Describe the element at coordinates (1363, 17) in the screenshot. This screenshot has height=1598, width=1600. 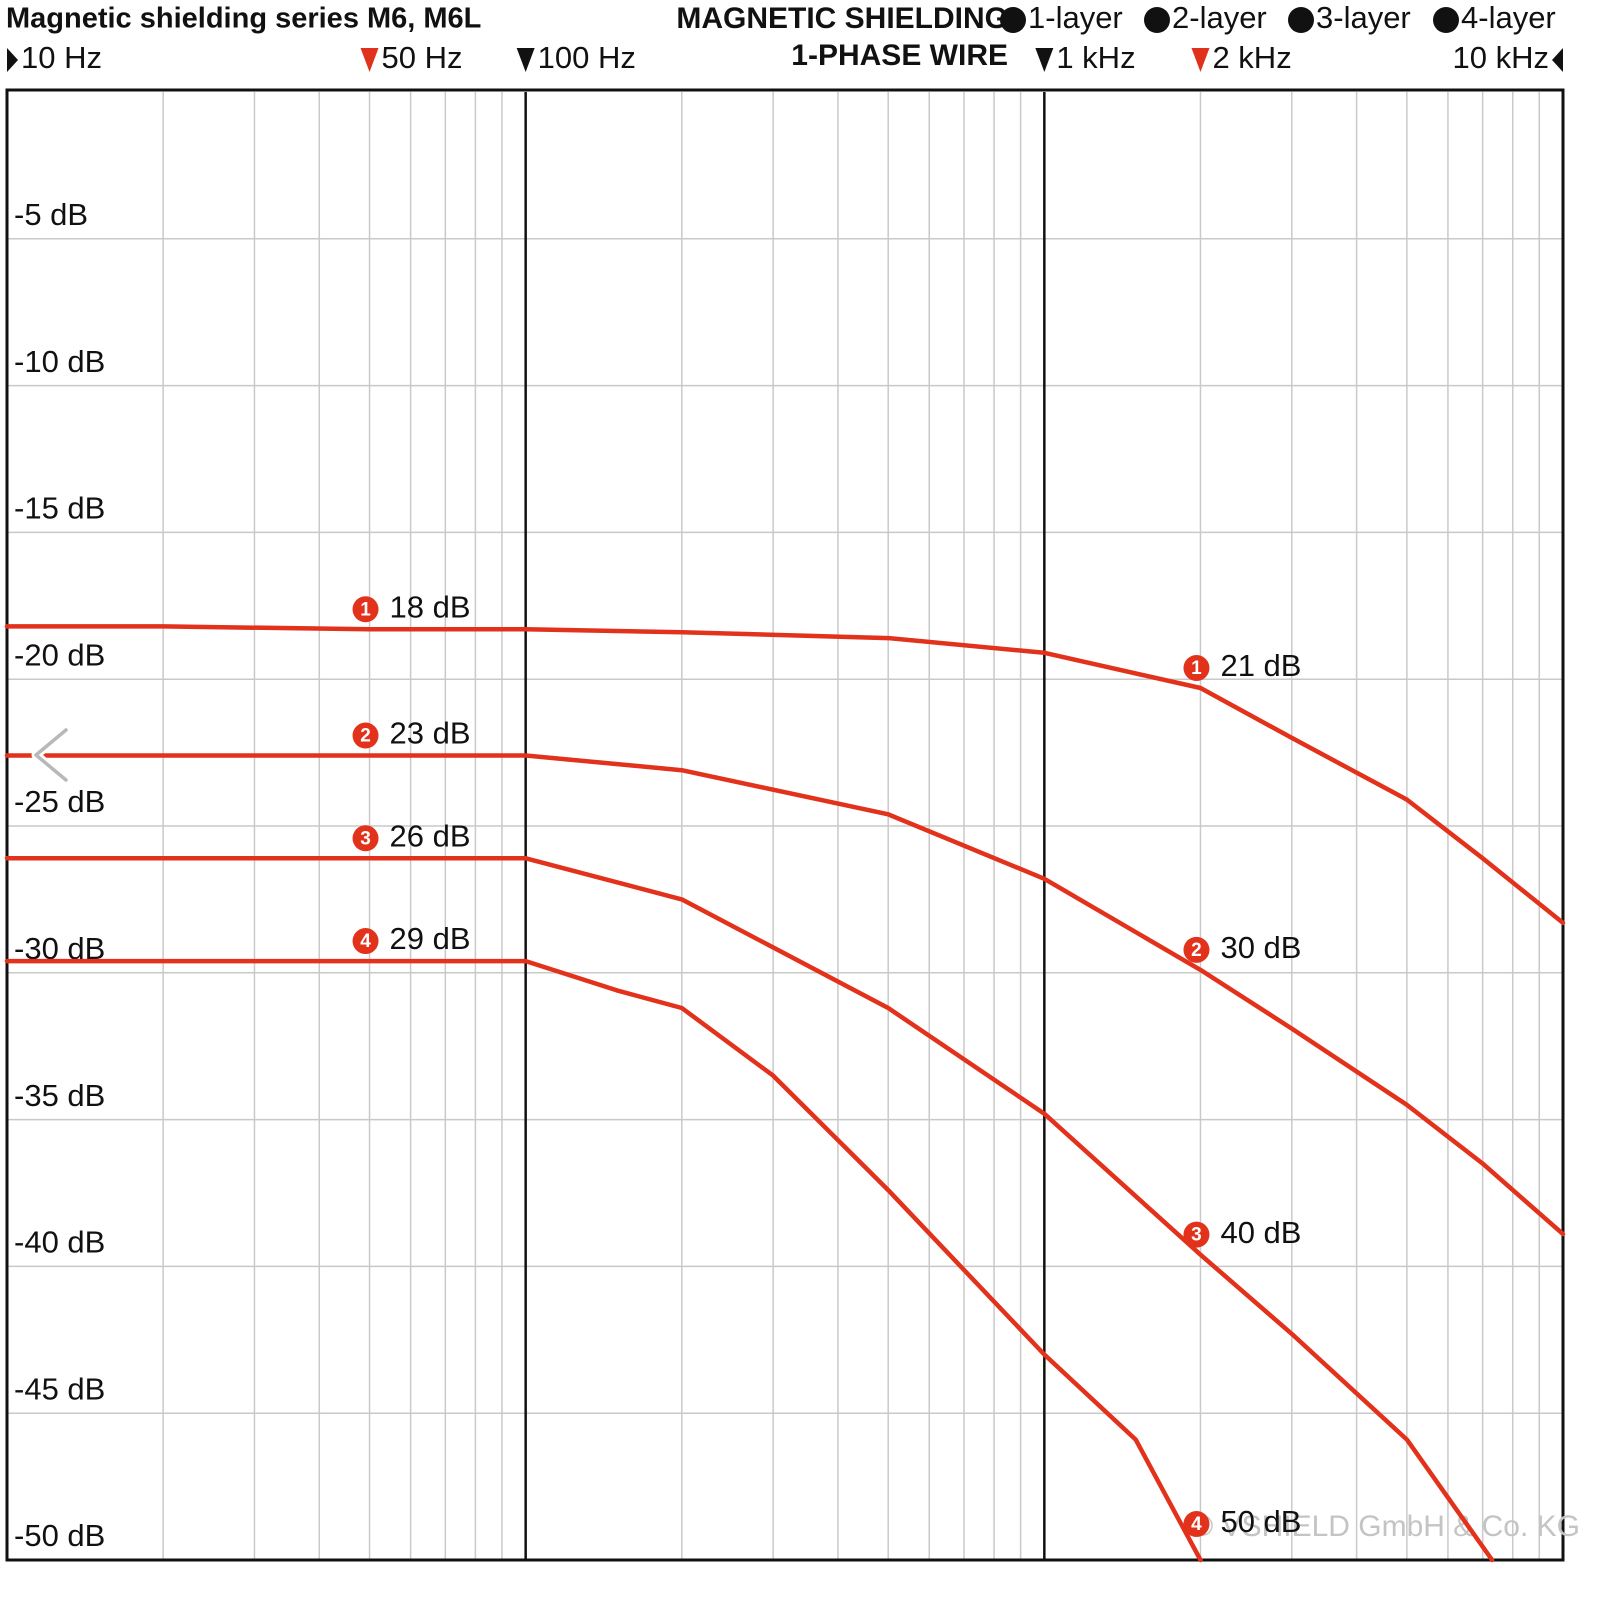
I see `legend-label: 3-layer` at that location.